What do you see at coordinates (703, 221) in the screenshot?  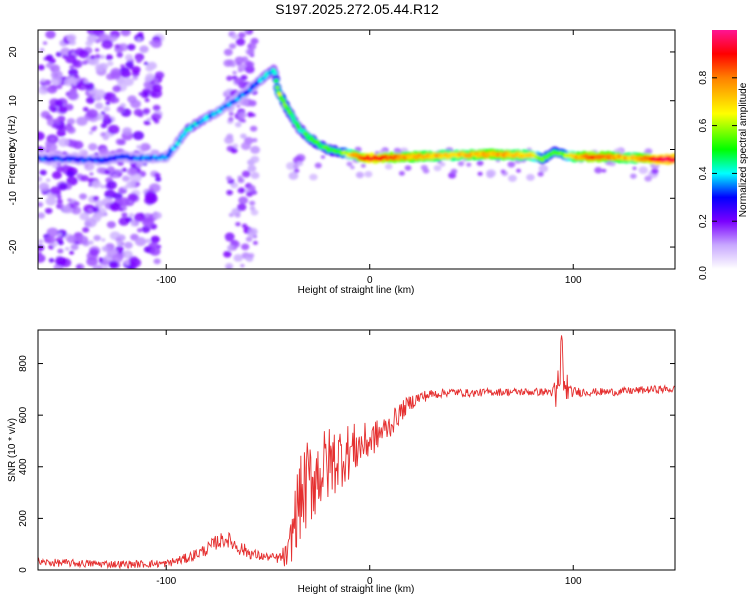 I see `colorbar-tick-label: 0.2` at bounding box center [703, 221].